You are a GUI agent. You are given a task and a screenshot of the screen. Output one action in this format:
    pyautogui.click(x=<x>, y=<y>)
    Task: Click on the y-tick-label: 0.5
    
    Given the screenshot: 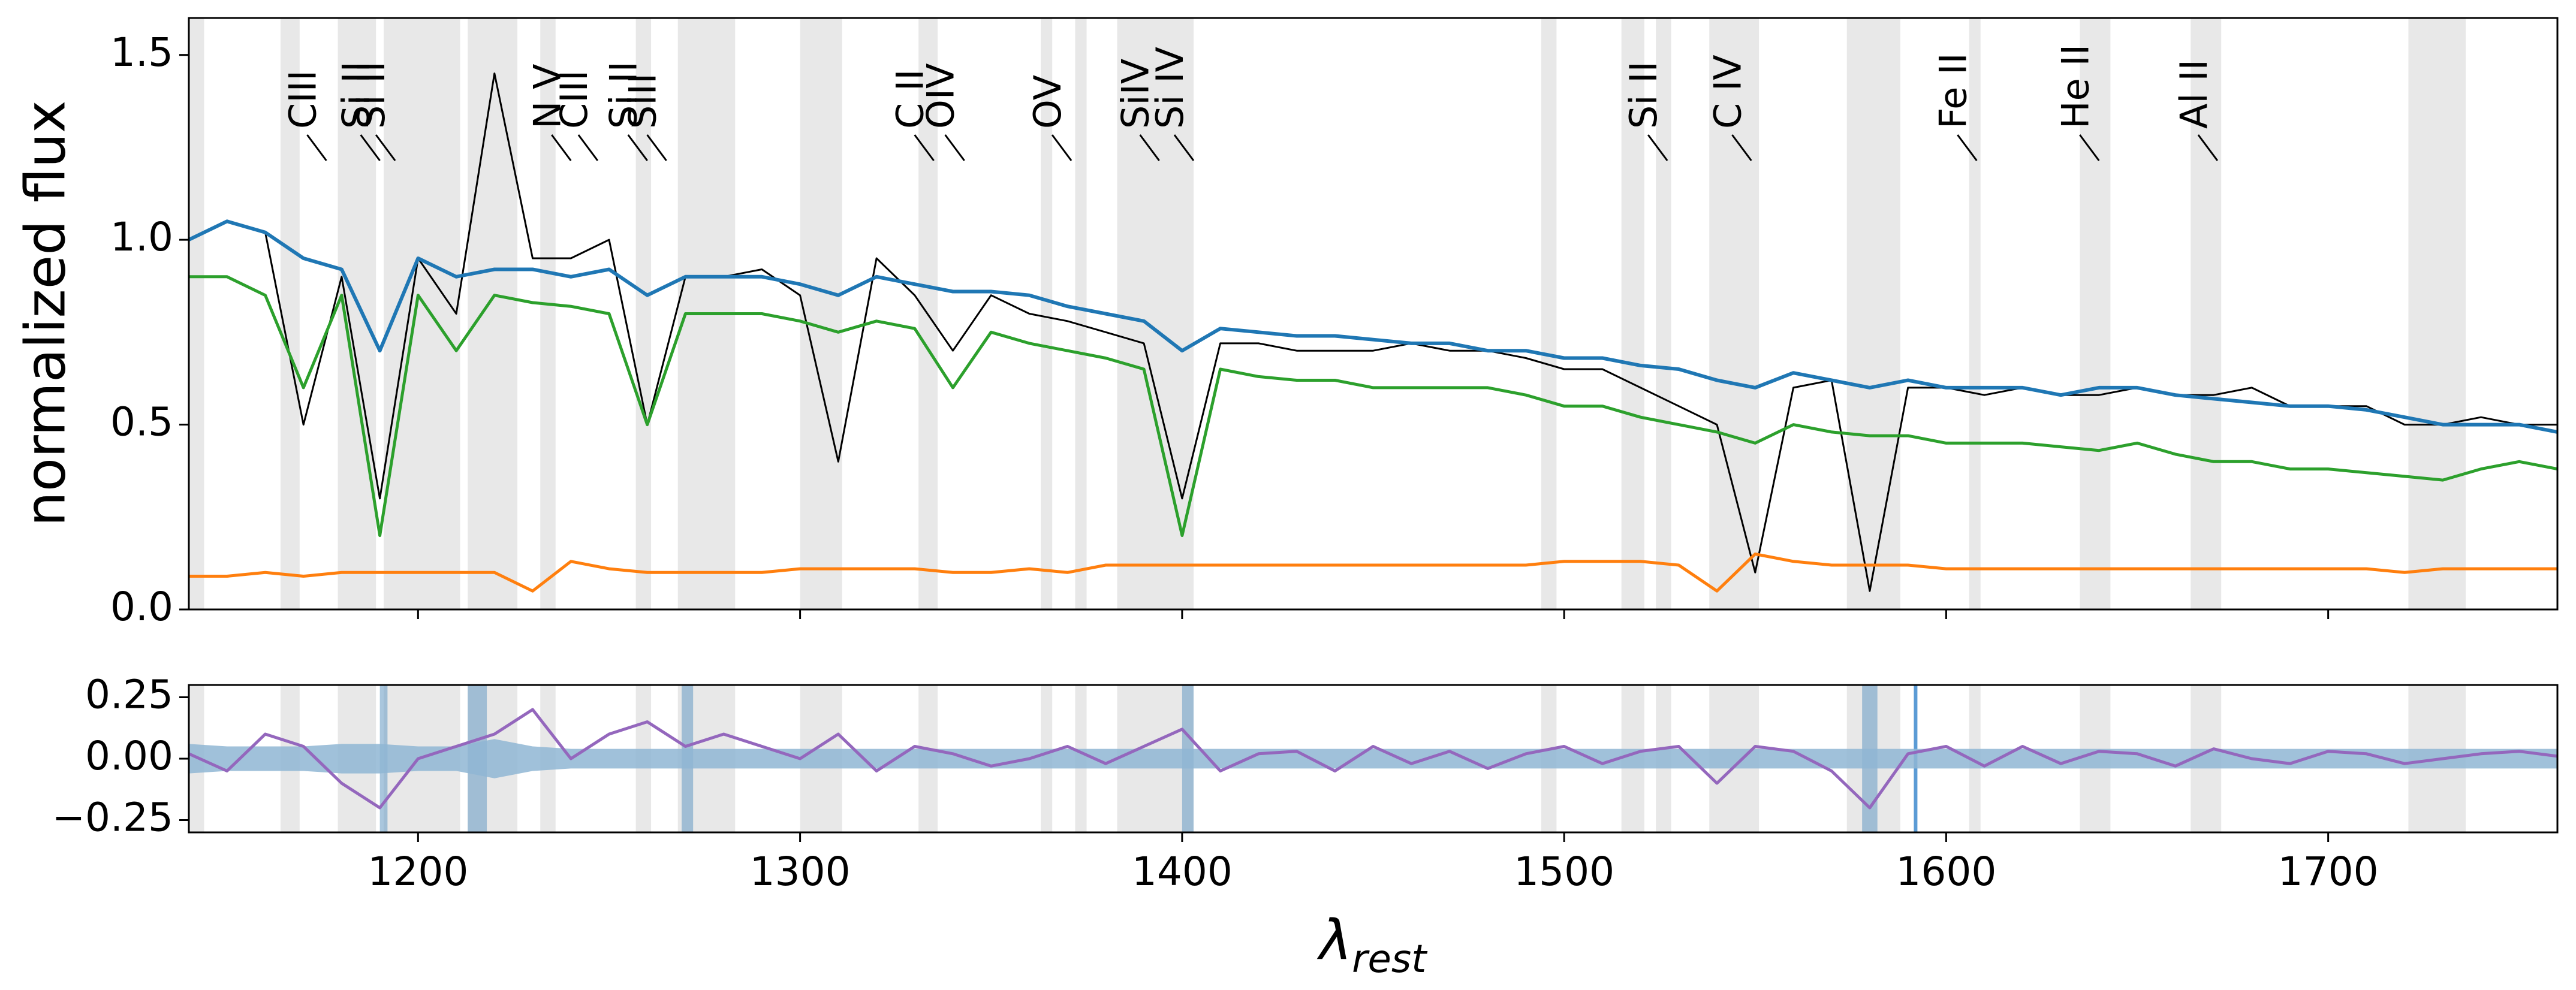 What is the action you would take?
    pyautogui.click(x=142, y=422)
    